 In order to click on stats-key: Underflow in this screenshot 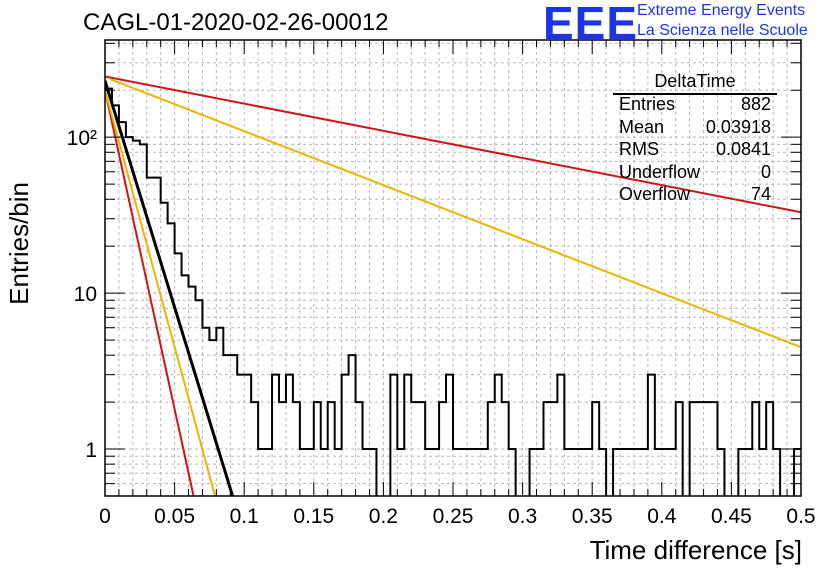, I will do `click(660, 172)`.